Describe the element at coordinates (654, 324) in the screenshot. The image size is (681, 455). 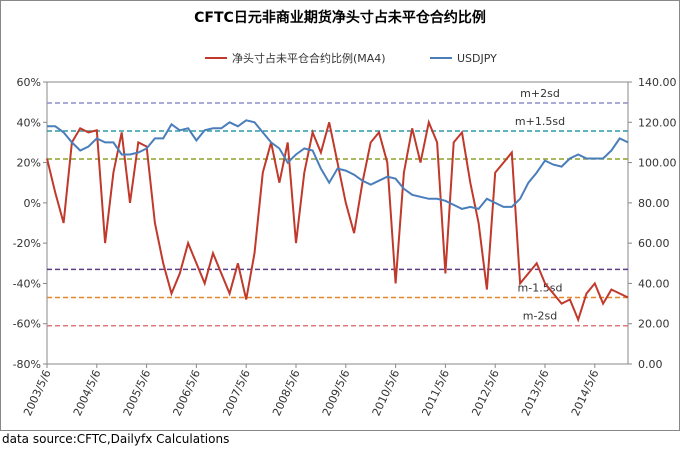
I see `y2-tick-label: 20.00` at that location.